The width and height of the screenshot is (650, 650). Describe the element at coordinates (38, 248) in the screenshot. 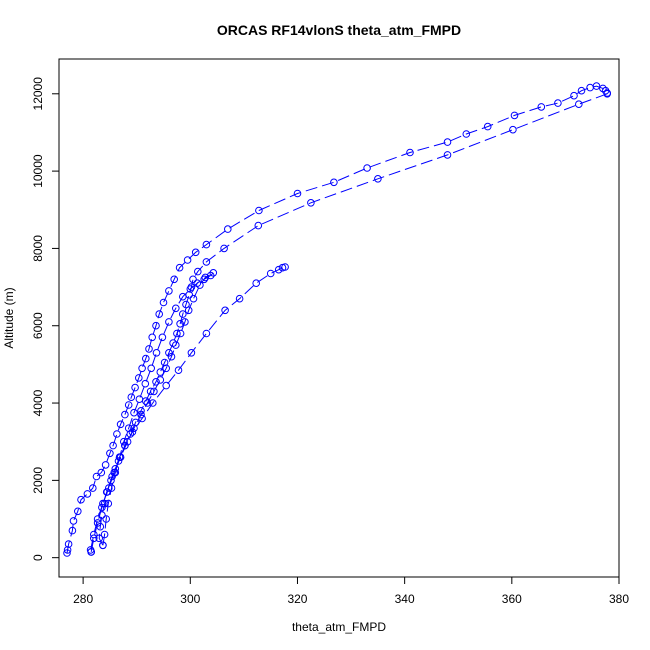

I see `y-tick-label: 8000` at that location.